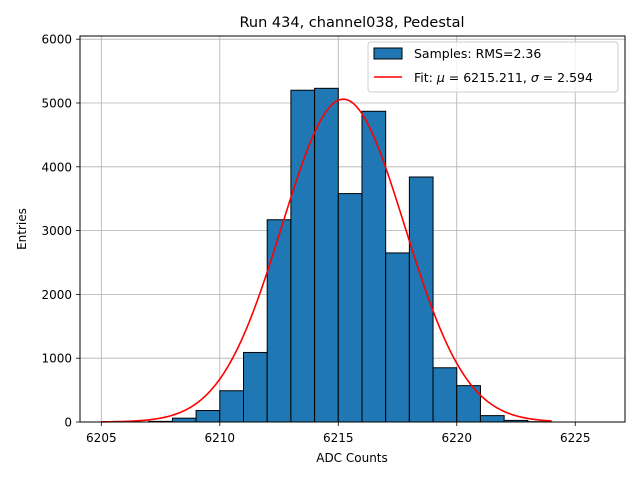 This screenshot has width=640, height=480. I want to click on y-tick-label: 2000, so click(56, 295).